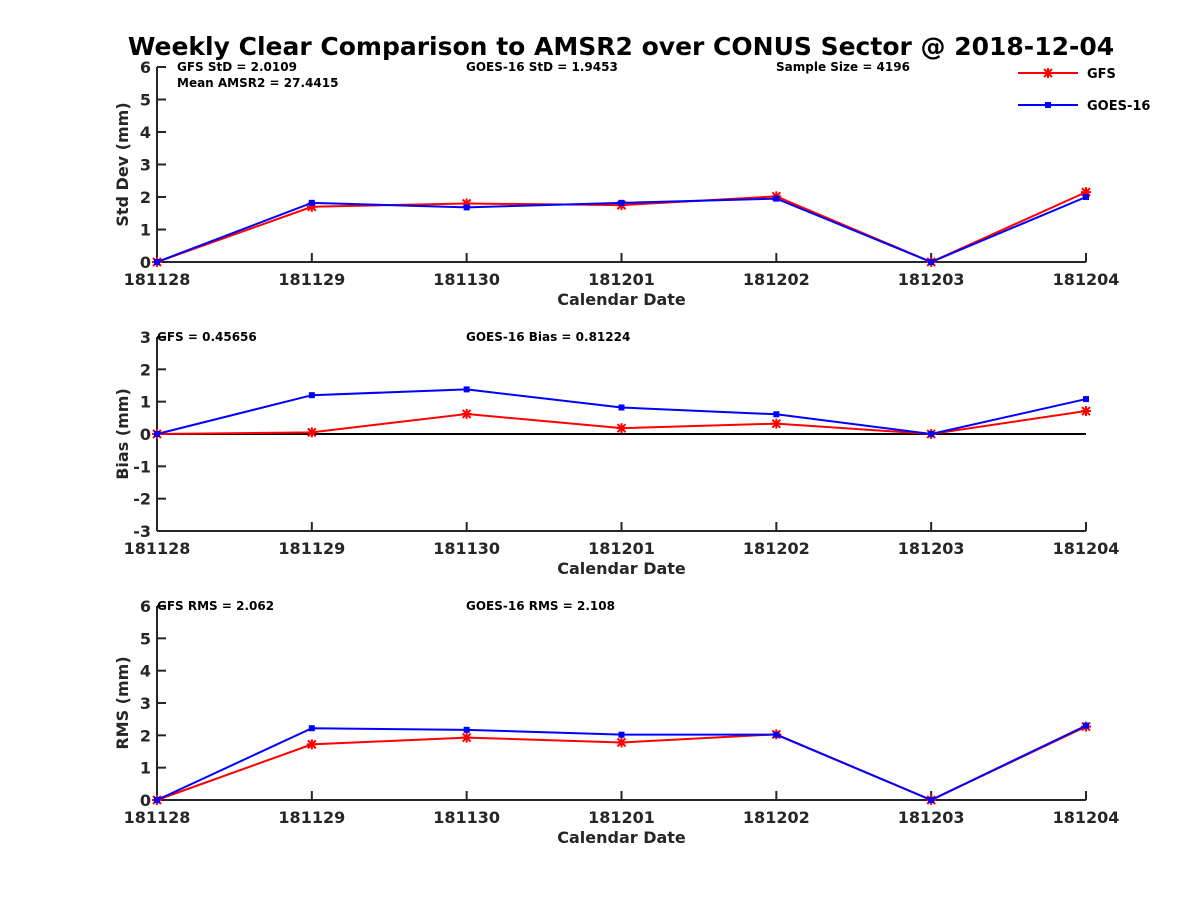 The width and height of the screenshot is (1200, 900). I want to click on y-tick-label: -2, so click(142, 499).